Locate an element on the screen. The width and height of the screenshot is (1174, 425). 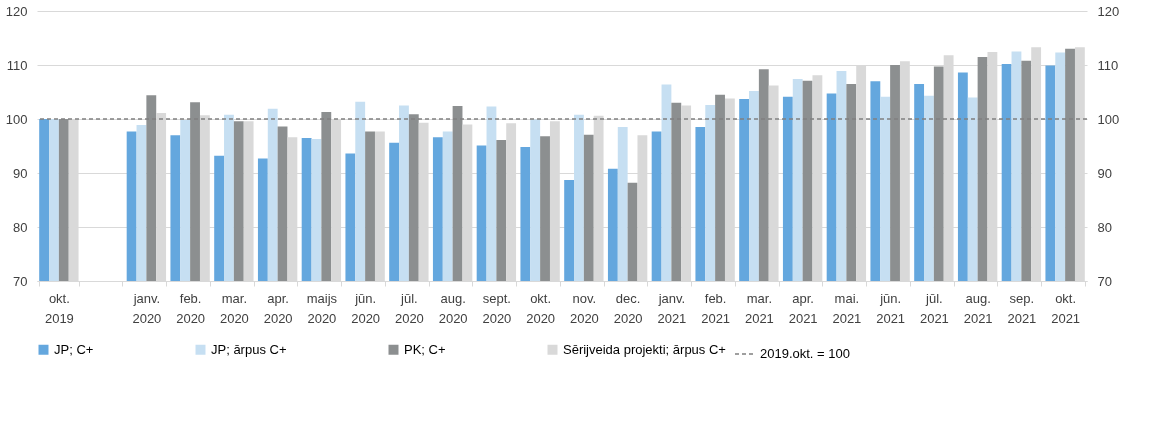
x-tick-label: jūl. 2021 is located at coordinates (934, 308).